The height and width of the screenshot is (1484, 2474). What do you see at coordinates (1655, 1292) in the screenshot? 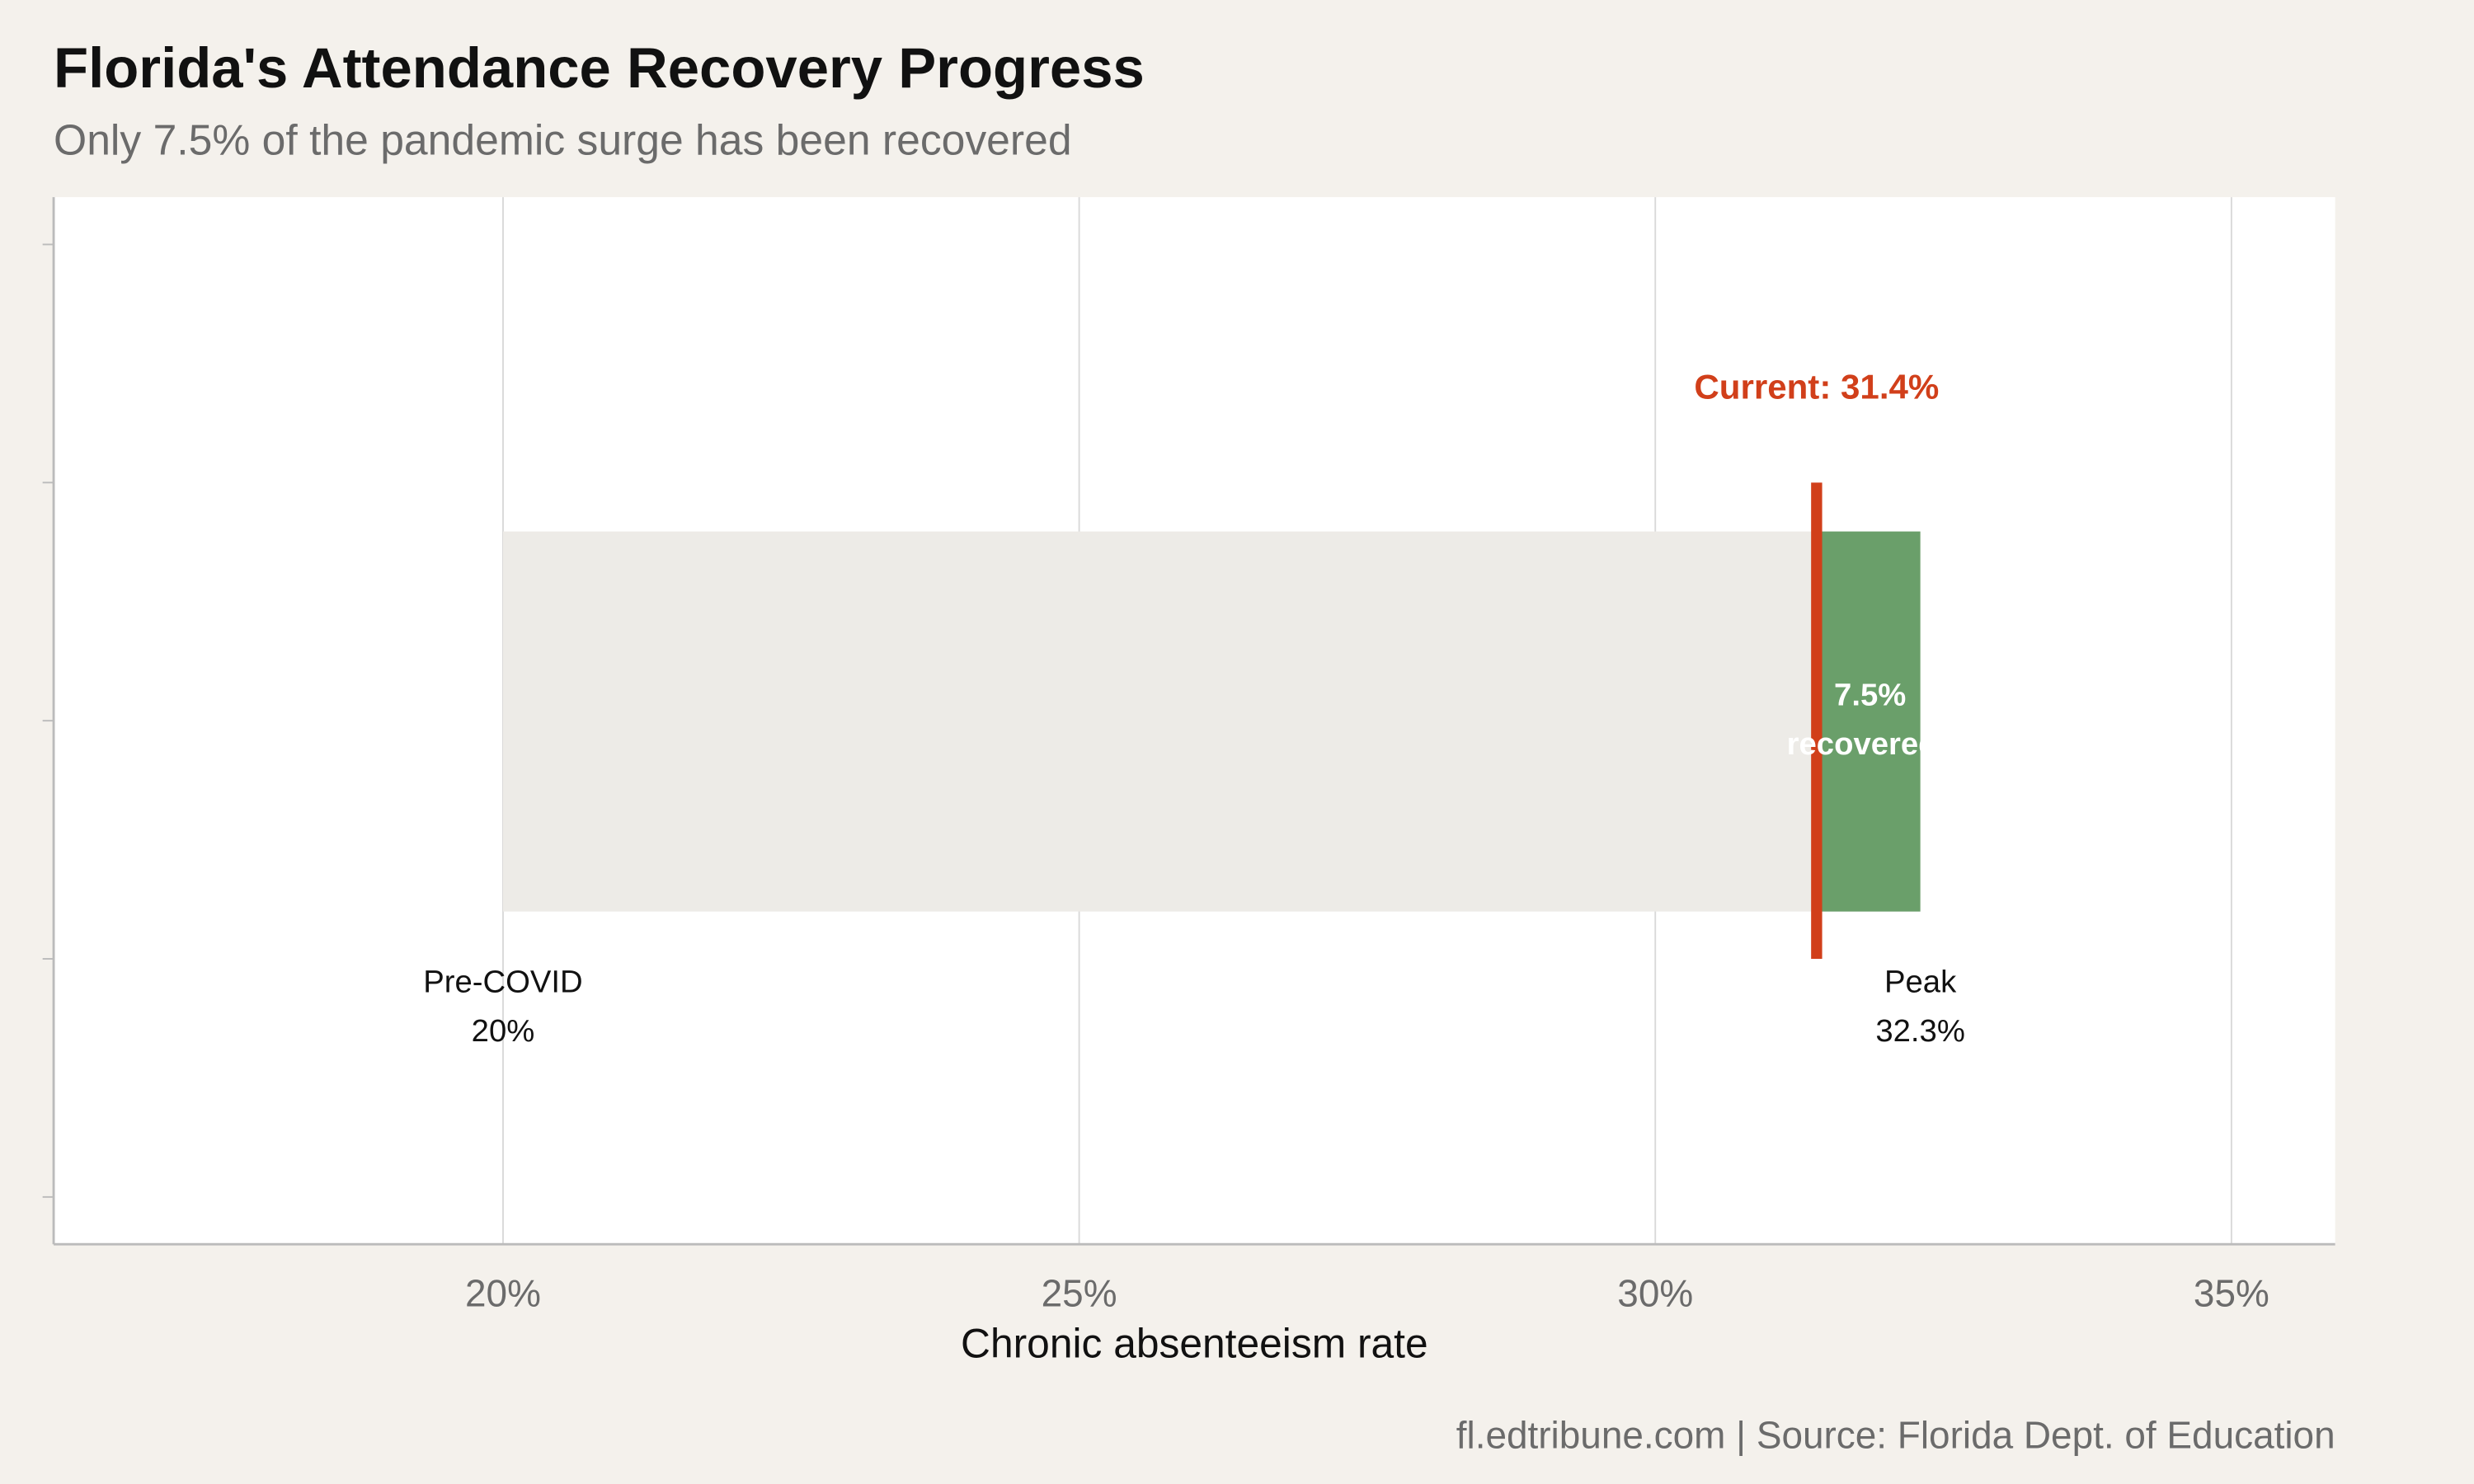
I see `x-tick-label: 30%` at bounding box center [1655, 1292].